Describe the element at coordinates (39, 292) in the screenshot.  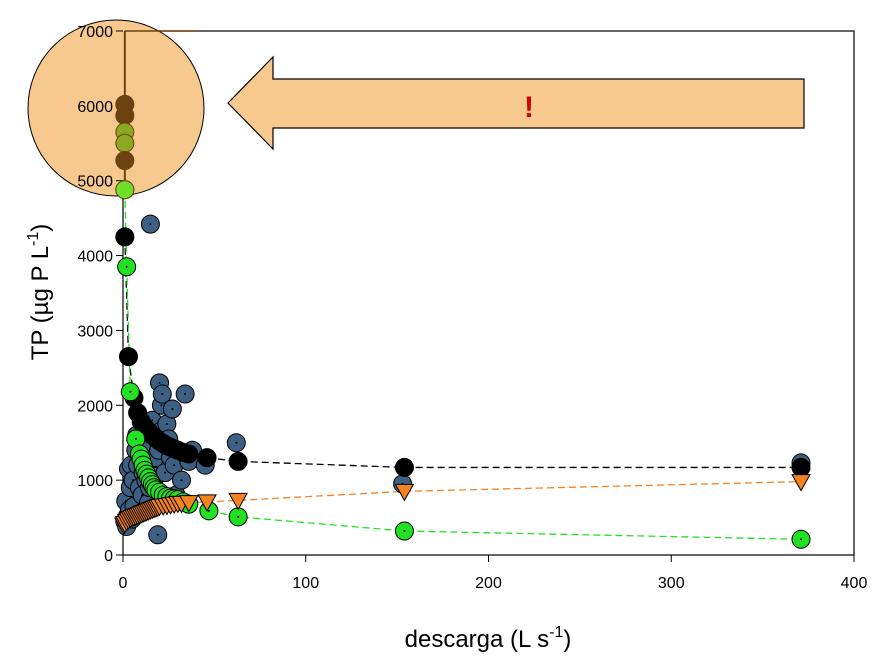
I see `y-axis-label: TP (µg P L-1)` at that location.